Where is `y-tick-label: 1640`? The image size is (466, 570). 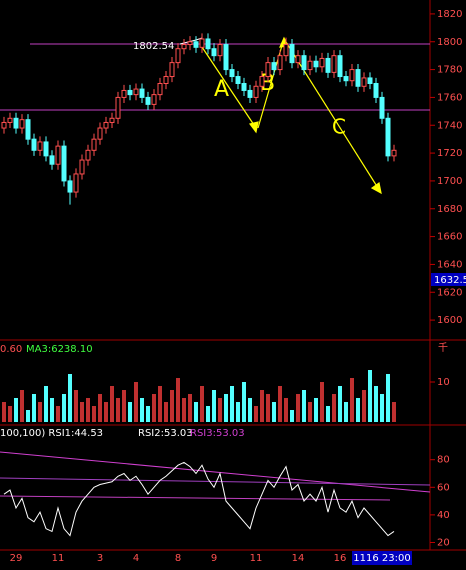
y-tick-label: 1640 is located at coordinates (449, 264).